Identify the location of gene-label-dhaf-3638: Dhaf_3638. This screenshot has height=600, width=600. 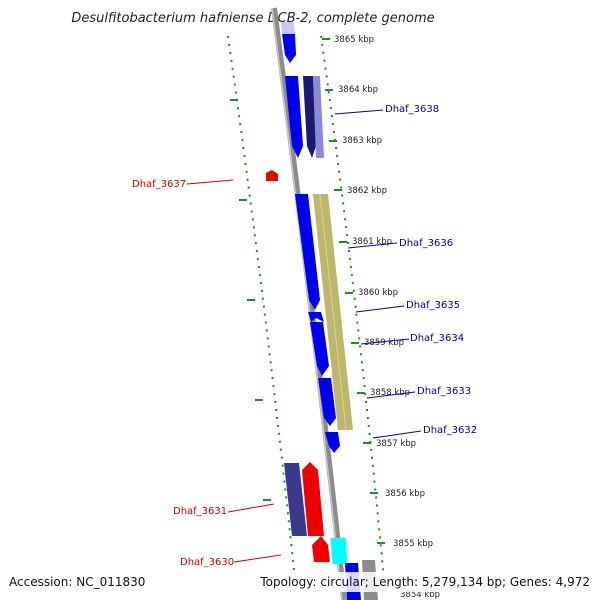
(412, 109).